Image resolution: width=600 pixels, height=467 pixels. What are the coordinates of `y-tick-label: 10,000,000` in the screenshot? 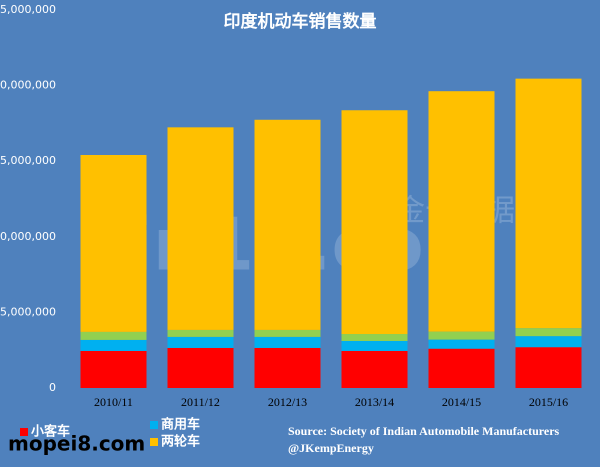 It's located at (28, 236).